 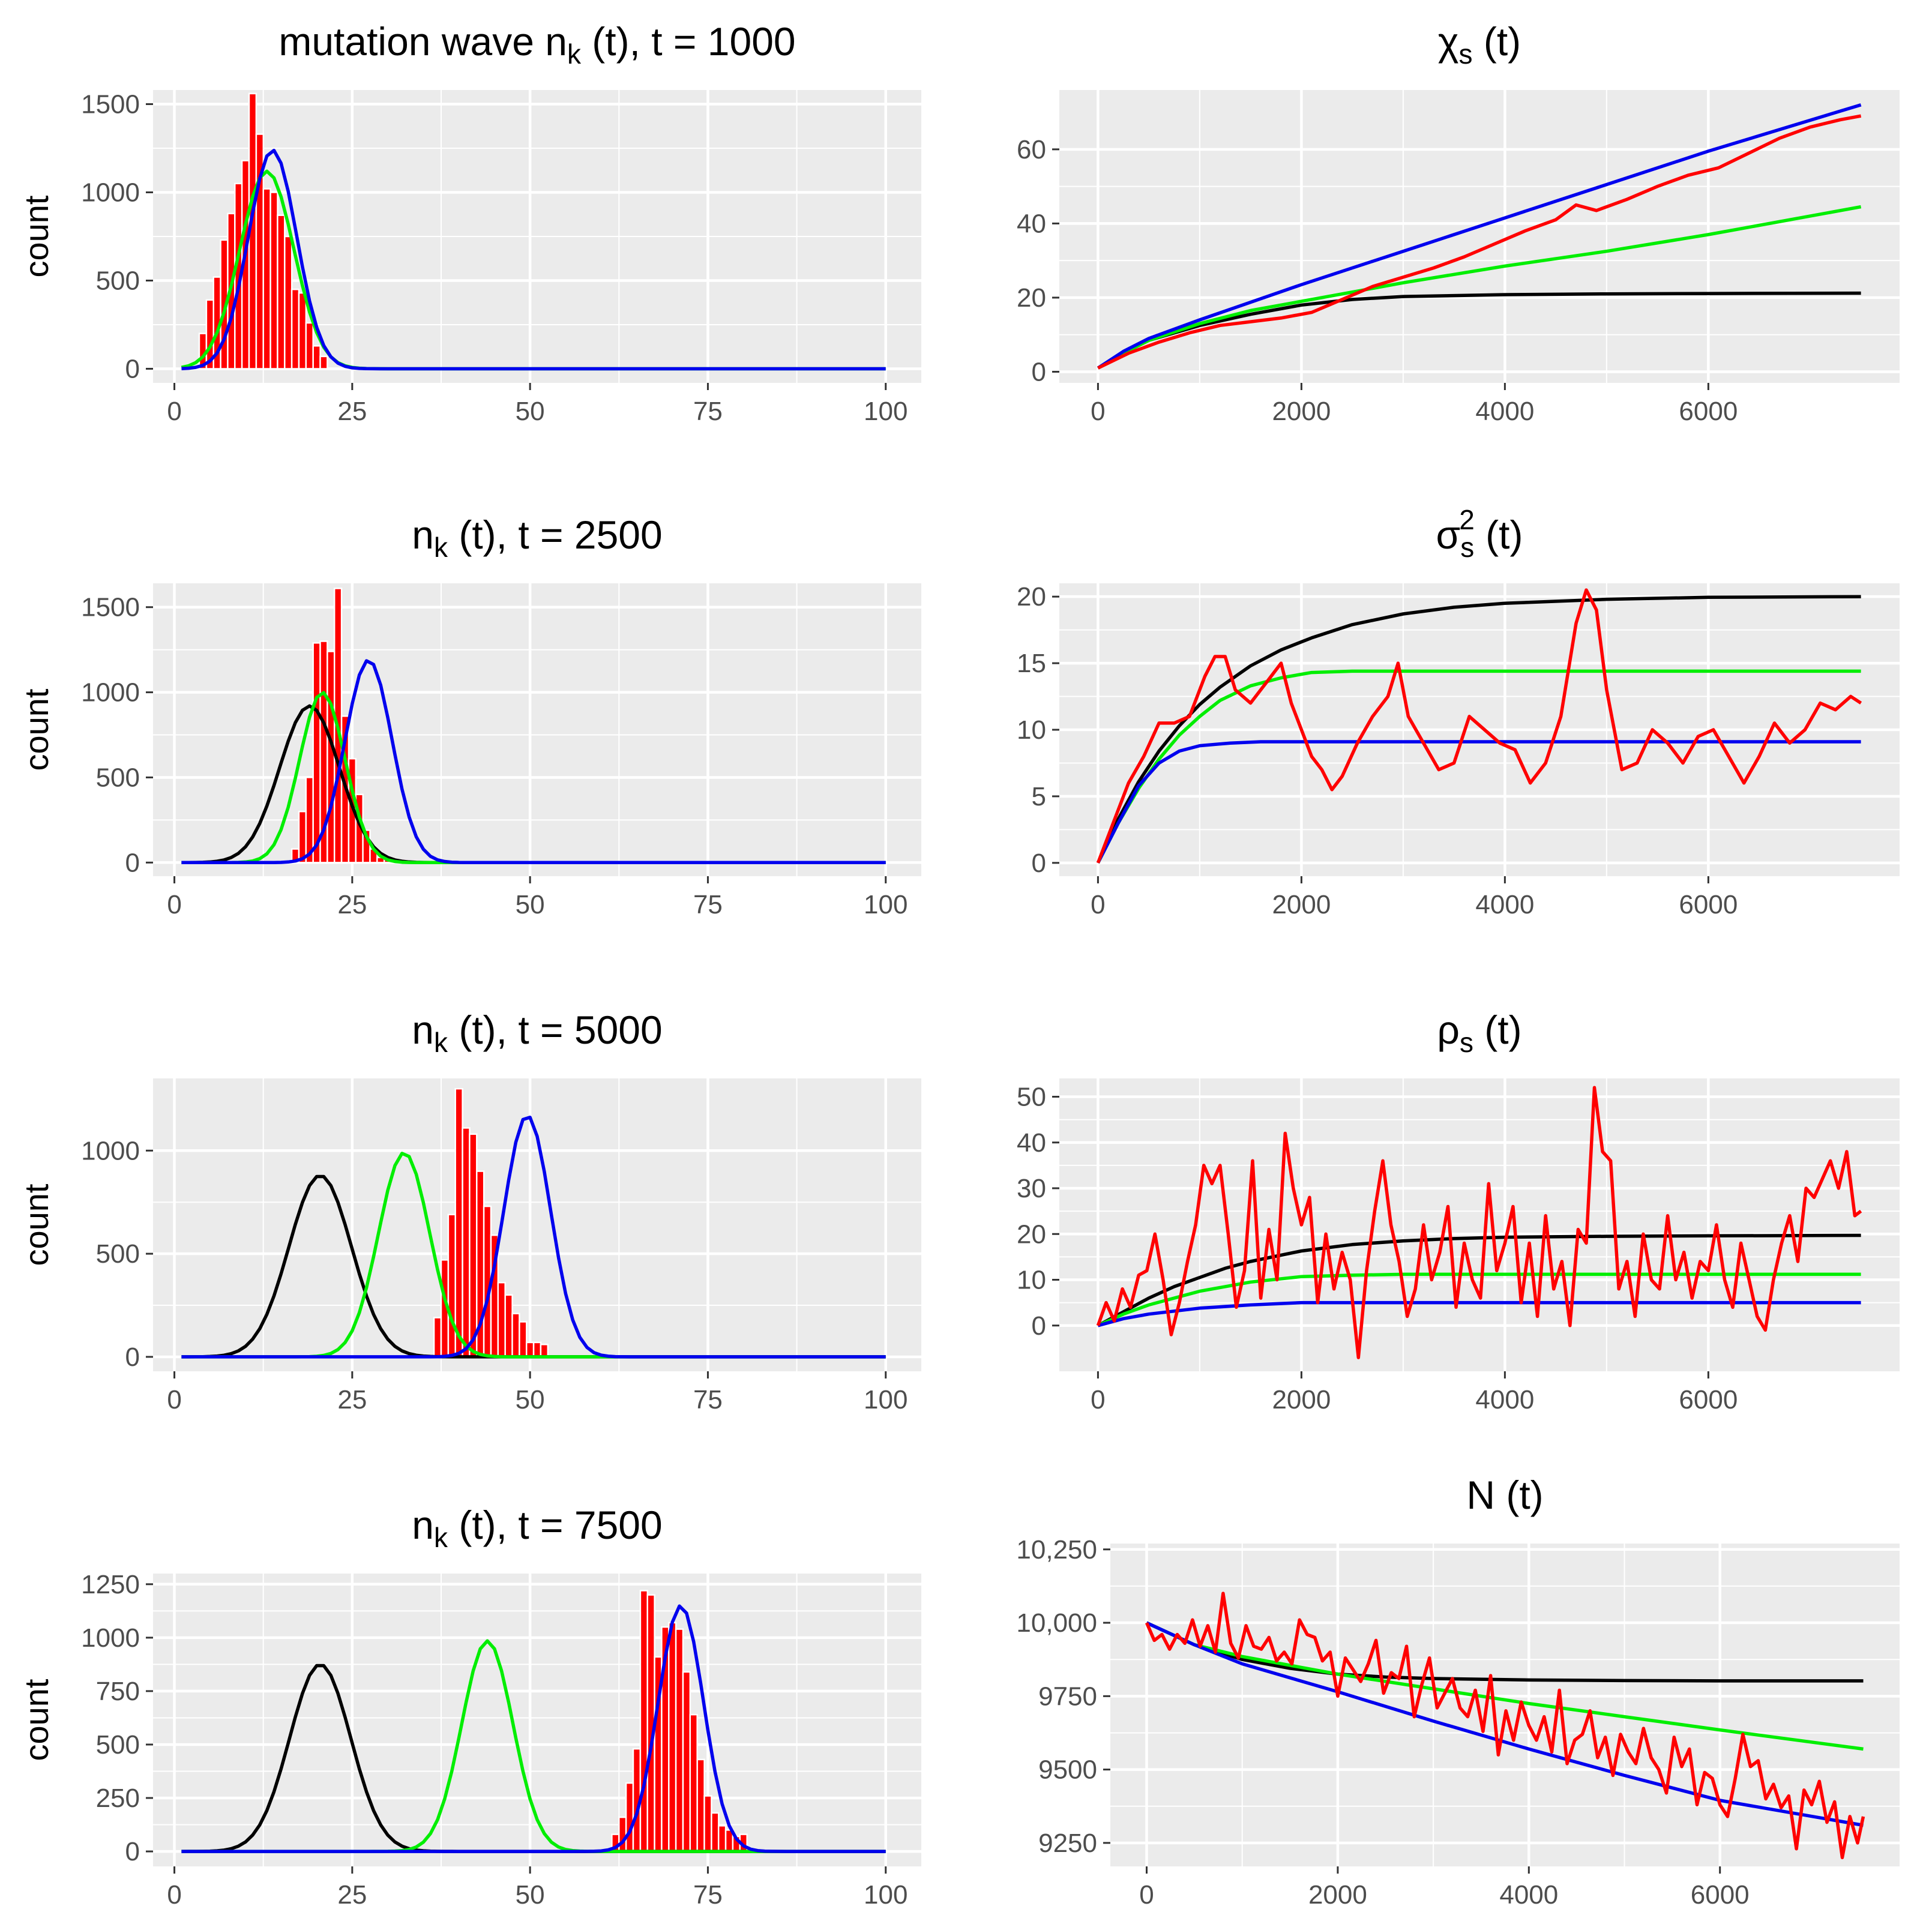 What do you see at coordinates (1467, 519) in the screenshot?
I see `title-superscript: 2` at bounding box center [1467, 519].